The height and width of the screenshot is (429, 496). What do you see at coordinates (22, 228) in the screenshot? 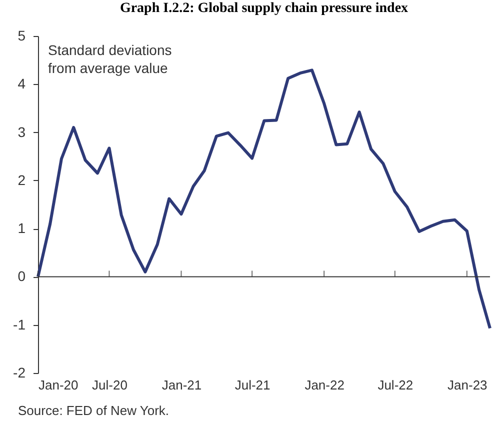
I see `y-tick-label: 1` at bounding box center [22, 228].